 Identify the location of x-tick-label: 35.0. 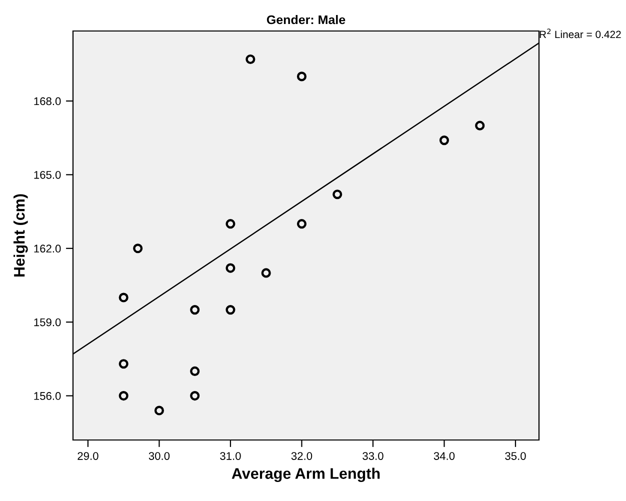
(515, 456).